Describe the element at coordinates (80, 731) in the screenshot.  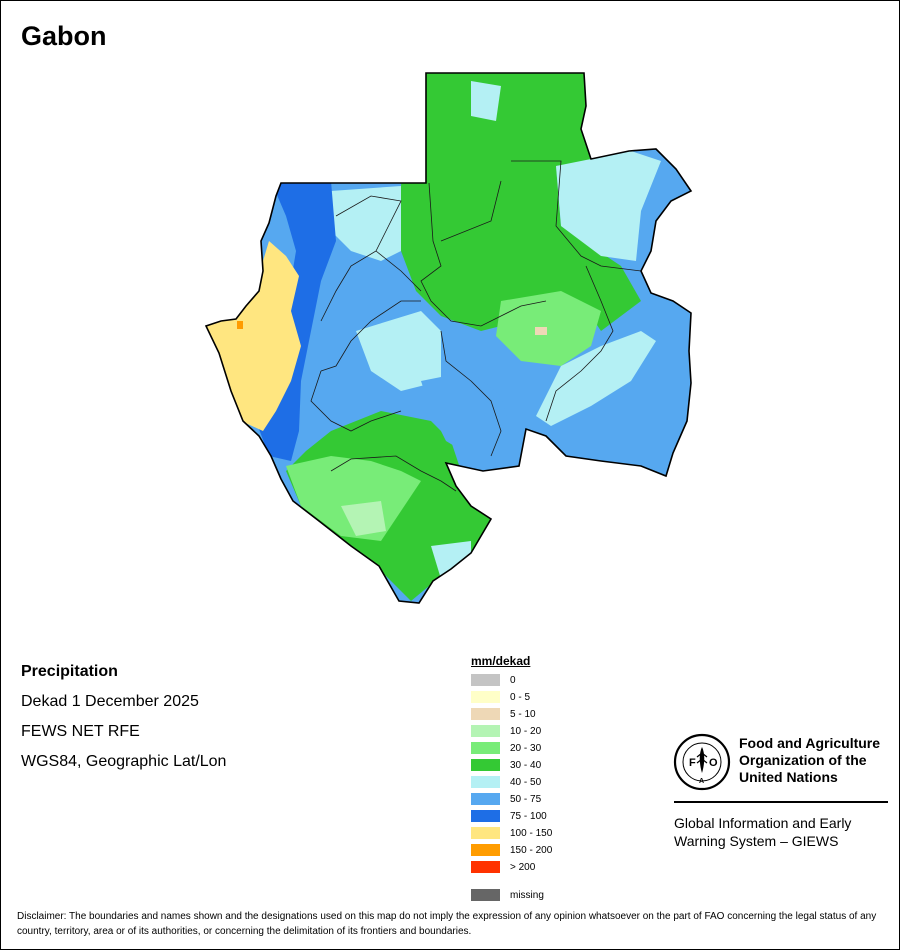
I see `source-label: FEWS NET RFE` at that location.